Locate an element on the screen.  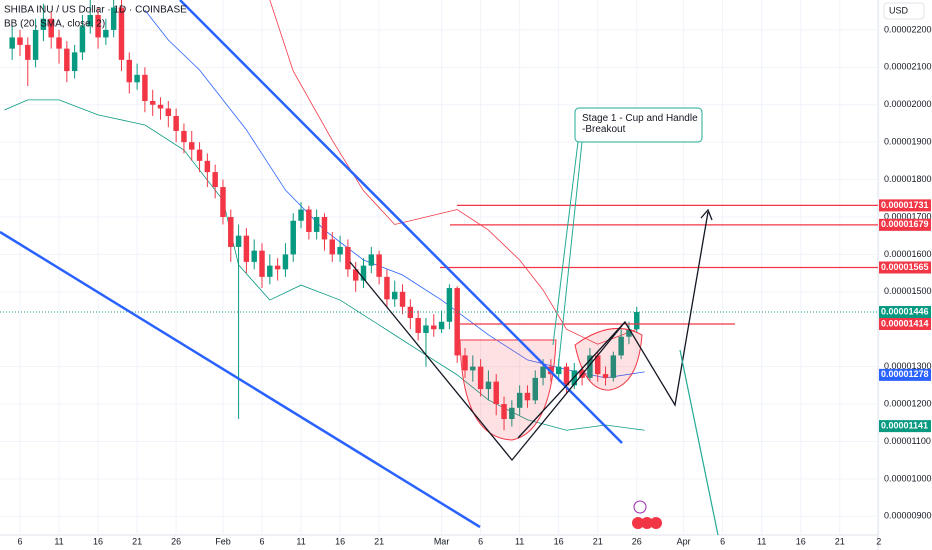
x-tick-label: Feb is located at coordinates (223, 541).